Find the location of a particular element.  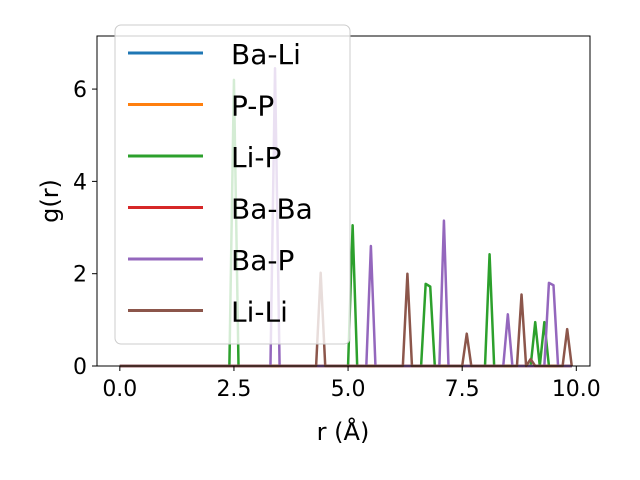

legend-label: Li-P is located at coordinates (256, 157).